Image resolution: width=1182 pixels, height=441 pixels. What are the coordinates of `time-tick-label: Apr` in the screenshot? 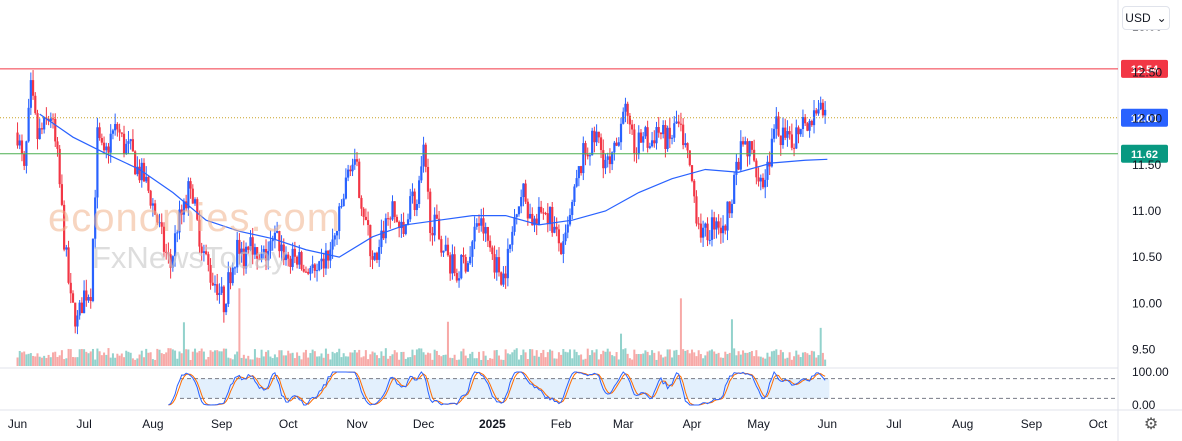 It's located at (692, 424).